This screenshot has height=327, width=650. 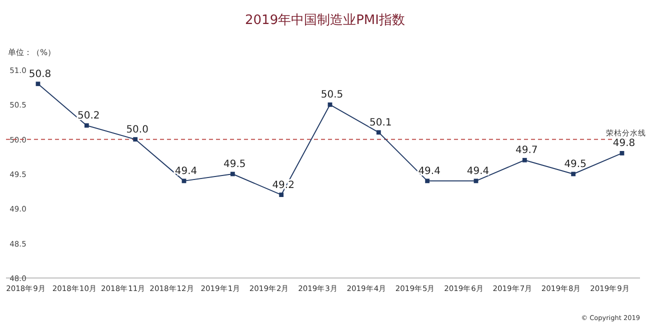 I want to click on data-label: 50.5, so click(x=332, y=95).